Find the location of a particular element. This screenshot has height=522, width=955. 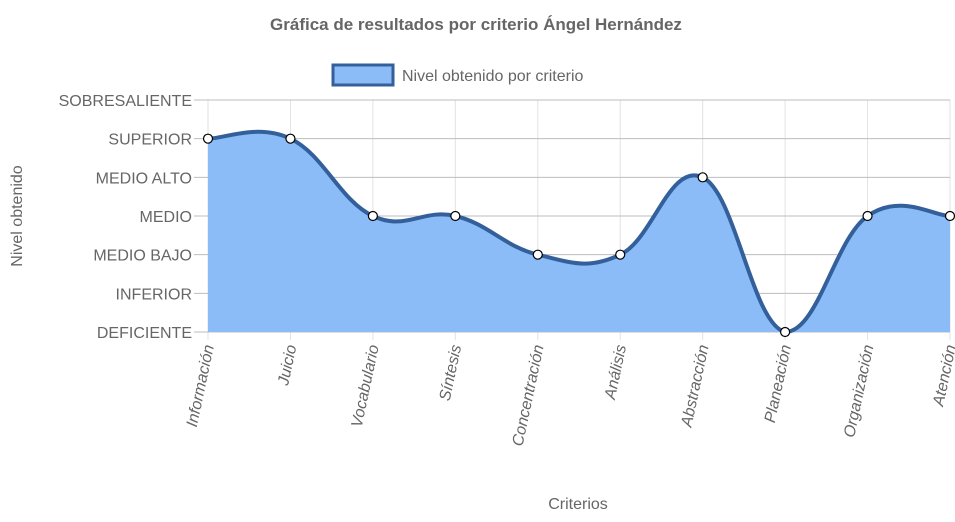

x-tick-label: Abstracción is located at coordinates (695, 386).